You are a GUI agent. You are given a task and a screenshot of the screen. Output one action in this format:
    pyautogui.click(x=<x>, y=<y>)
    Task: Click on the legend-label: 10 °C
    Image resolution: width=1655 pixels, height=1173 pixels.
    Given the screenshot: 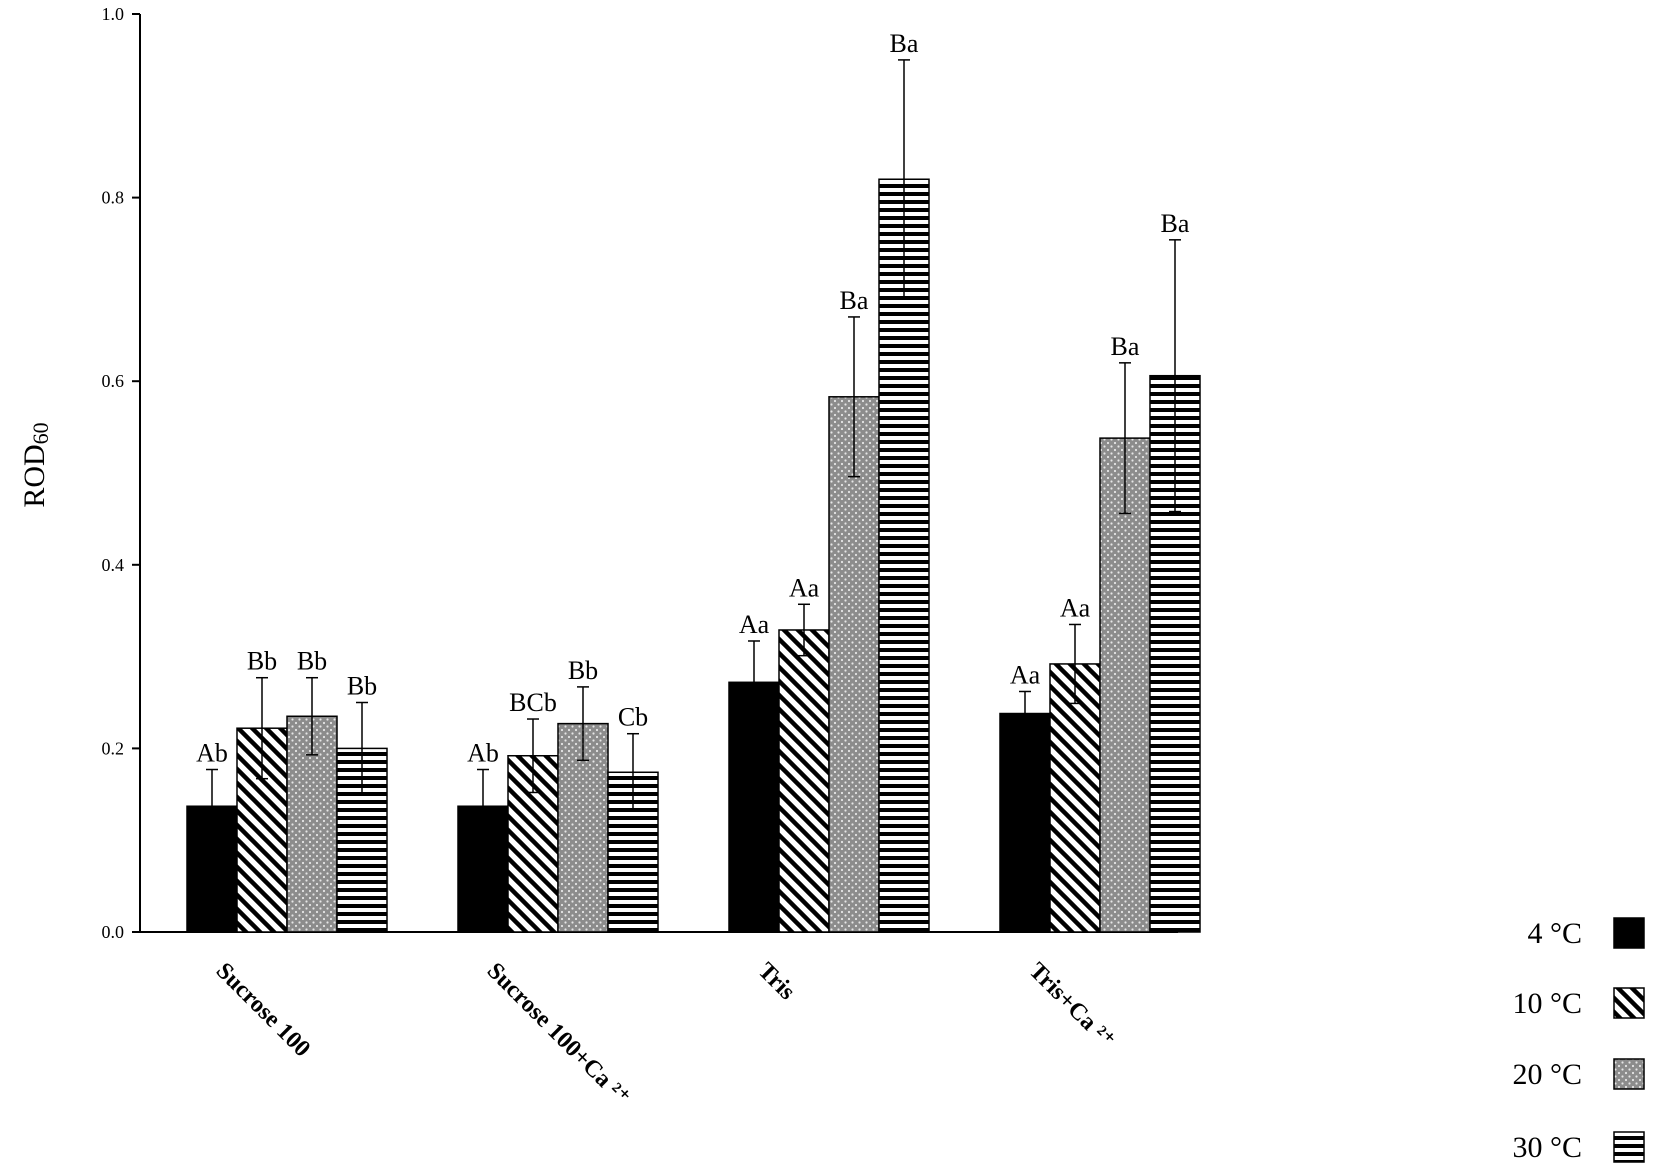 What is the action you would take?
    pyautogui.click(x=1547, y=1003)
    